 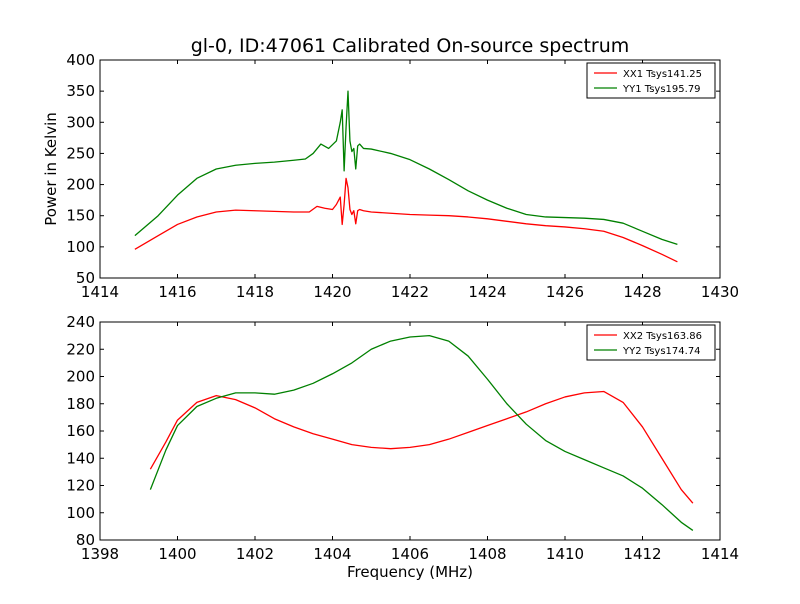 What do you see at coordinates (177, 292) in the screenshot?
I see `x-tick-label: 1416` at bounding box center [177, 292].